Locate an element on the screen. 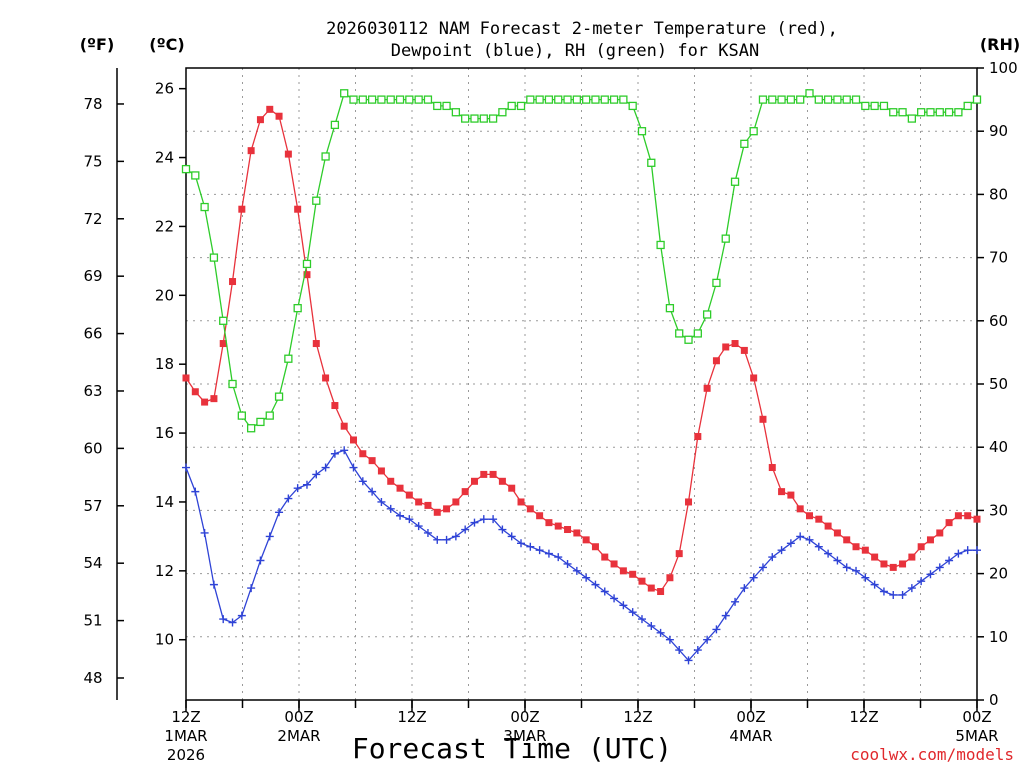 Image resolution: width=1024 pixels, height=768 pixels. rh-tick-label: 90 is located at coordinates (998, 131).